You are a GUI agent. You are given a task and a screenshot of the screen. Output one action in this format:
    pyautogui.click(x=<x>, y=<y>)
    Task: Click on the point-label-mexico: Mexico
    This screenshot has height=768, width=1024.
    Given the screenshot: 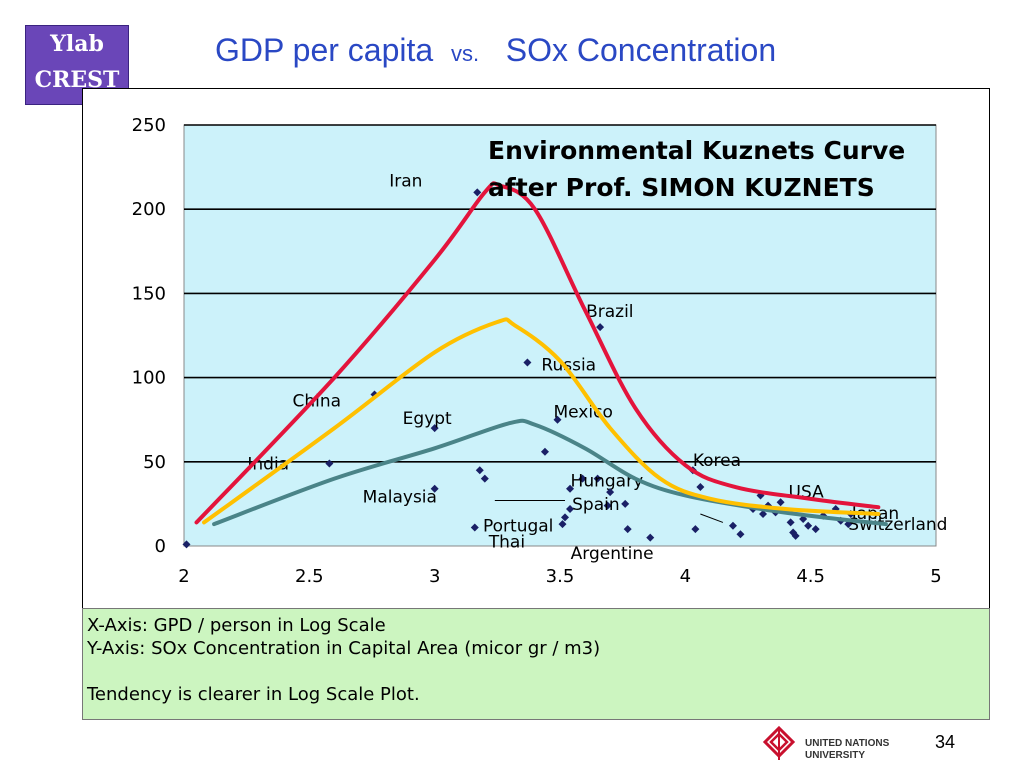 What is the action you would take?
    pyautogui.click(x=582, y=413)
    